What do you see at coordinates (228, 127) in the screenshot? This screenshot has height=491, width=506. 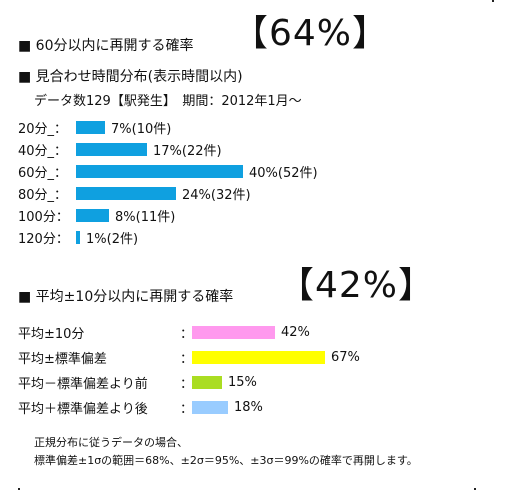 I see `distribution-row-20: 20分_： 7%(10件)` at bounding box center [228, 127].